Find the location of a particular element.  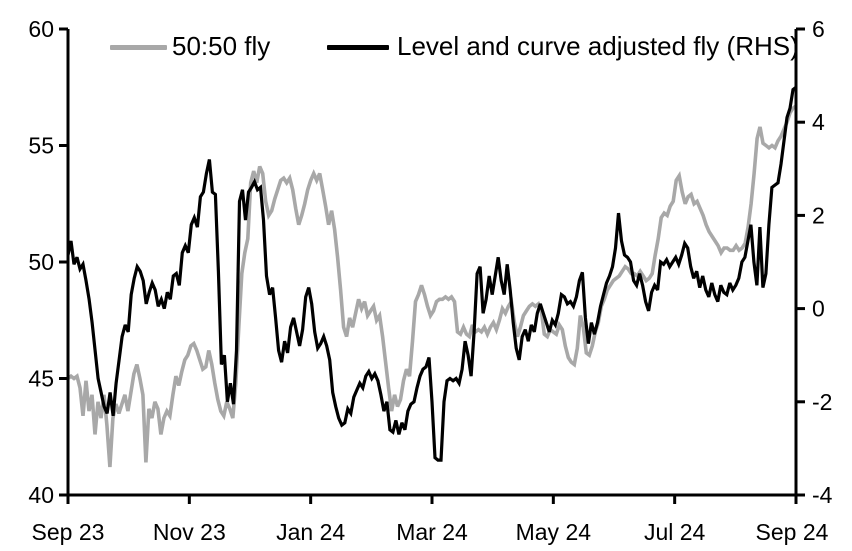

legend-swatch-5050-fly is located at coordinates (138, 47).